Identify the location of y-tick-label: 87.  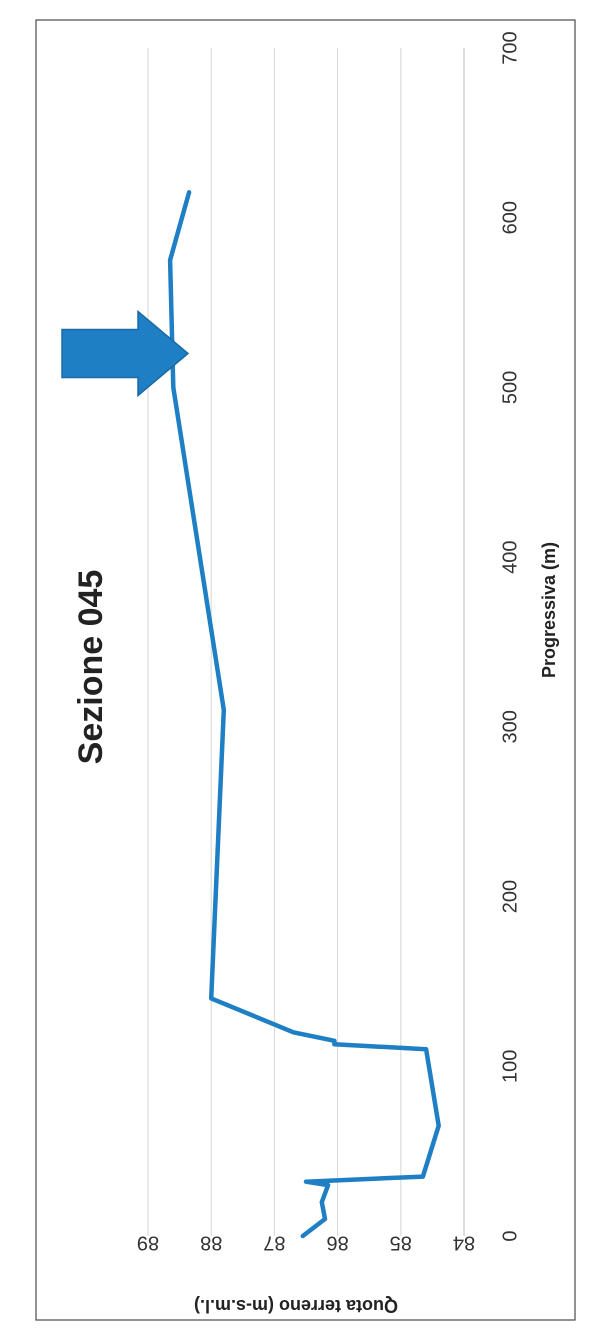
(274, 1243).